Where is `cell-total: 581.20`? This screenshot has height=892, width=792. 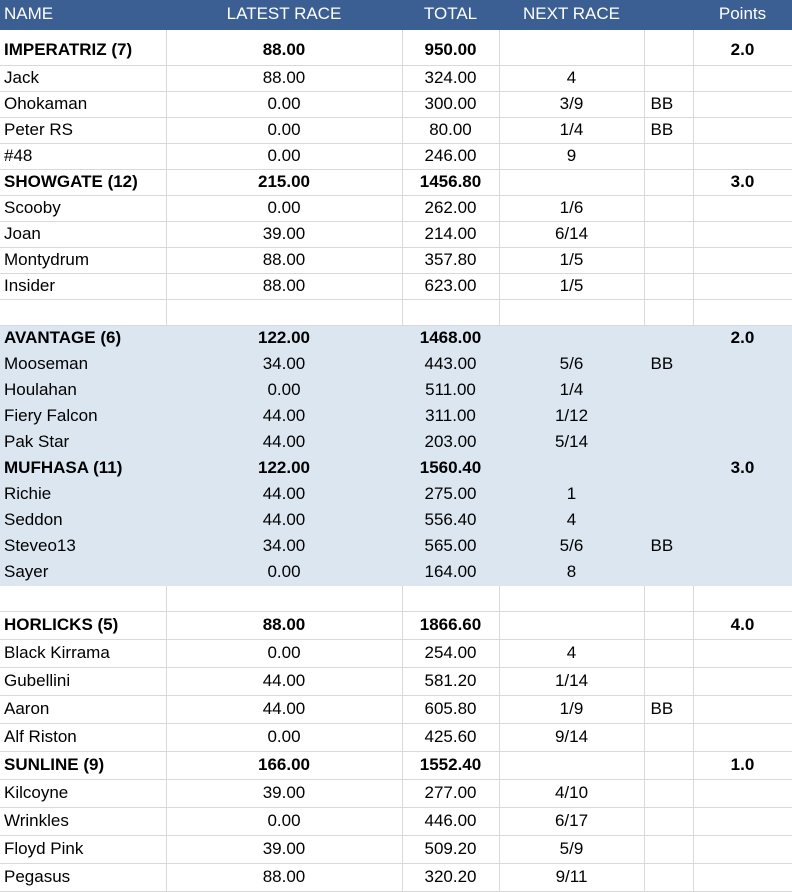
cell-total: 581.20 is located at coordinates (451, 681).